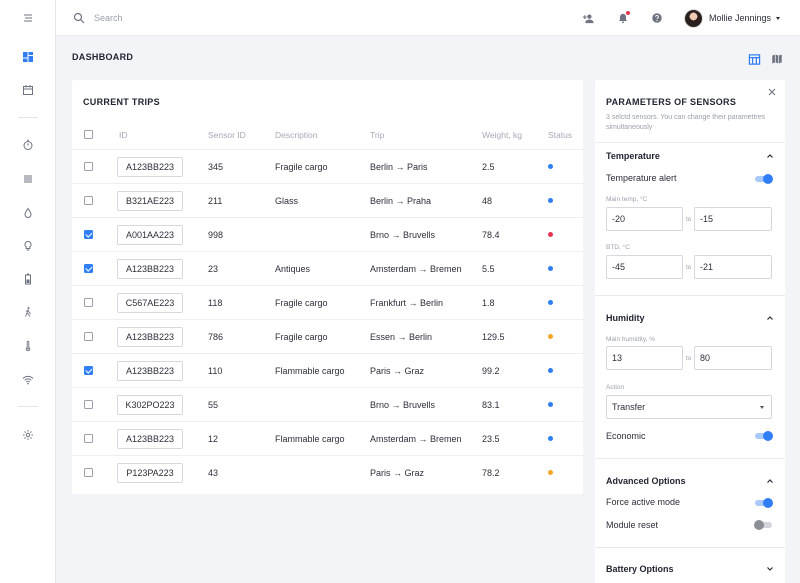 The image size is (800, 583). What do you see at coordinates (770, 569) in the screenshot?
I see `chevron-down-icon` at bounding box center [770, 569].